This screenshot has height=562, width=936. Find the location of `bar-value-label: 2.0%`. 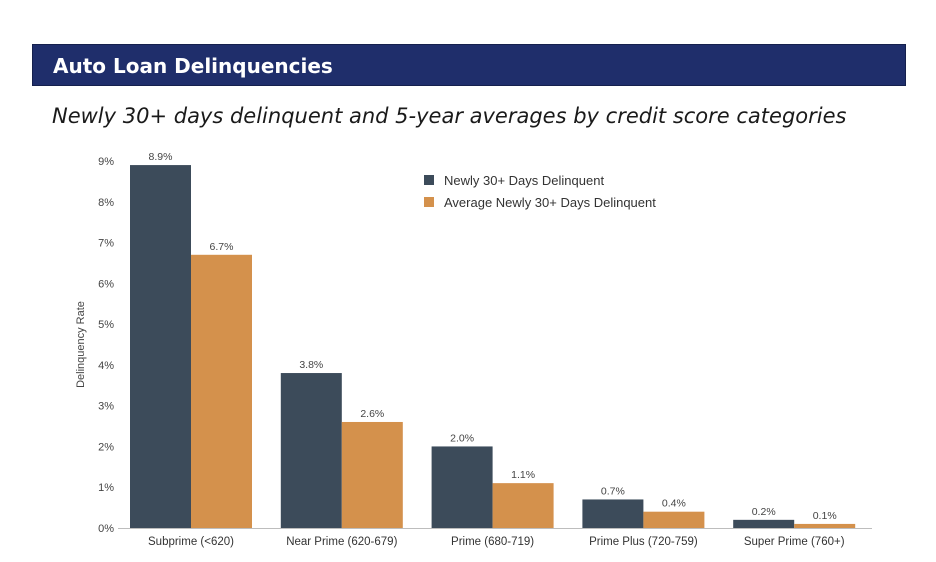

bar-value-label: 2.0% is located at coordinates (462, 438).